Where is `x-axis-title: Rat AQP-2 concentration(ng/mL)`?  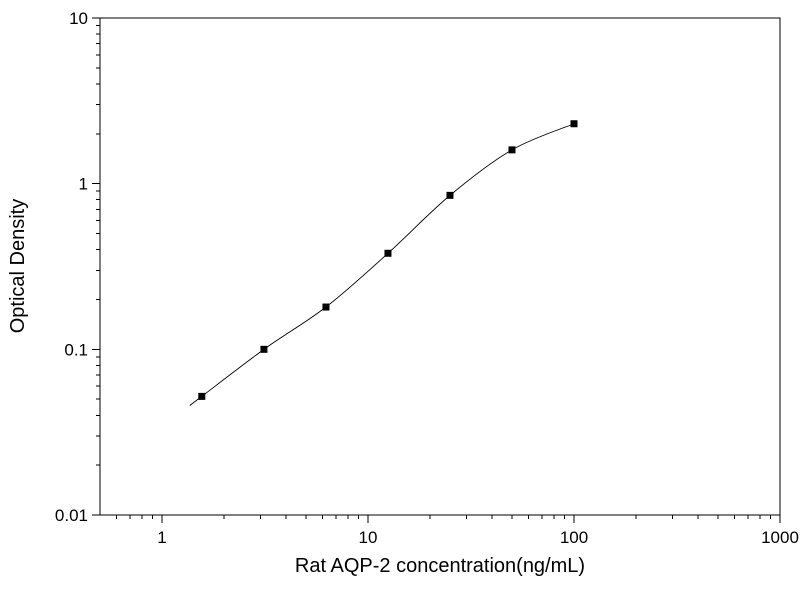 x-axis-title: Rat AQP-2 concentration(ng/mL) is located at coordinates (440, 566).